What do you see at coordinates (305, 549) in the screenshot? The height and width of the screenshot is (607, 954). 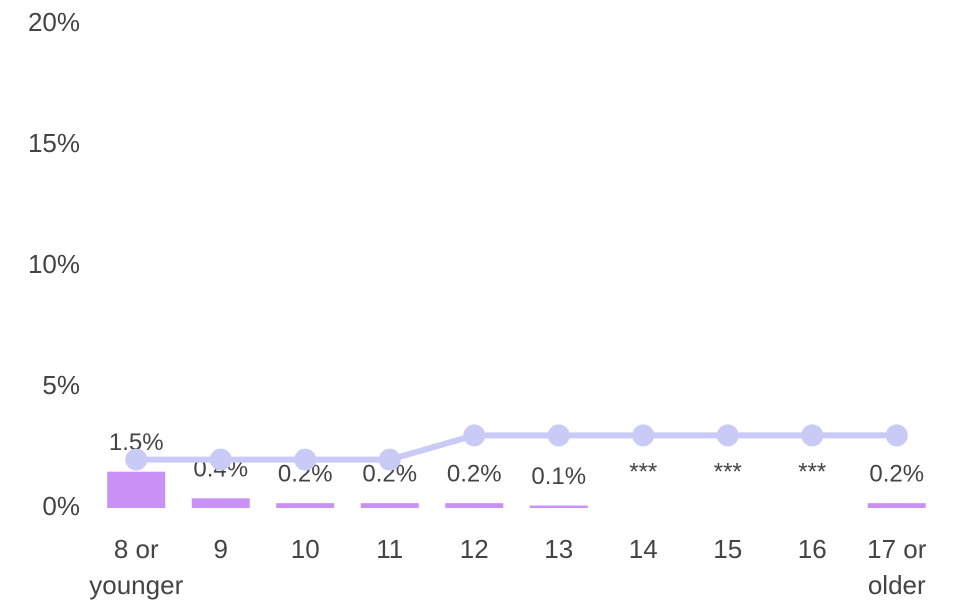 I see `x-tick-label: 10` at bounding box center [305, 549].